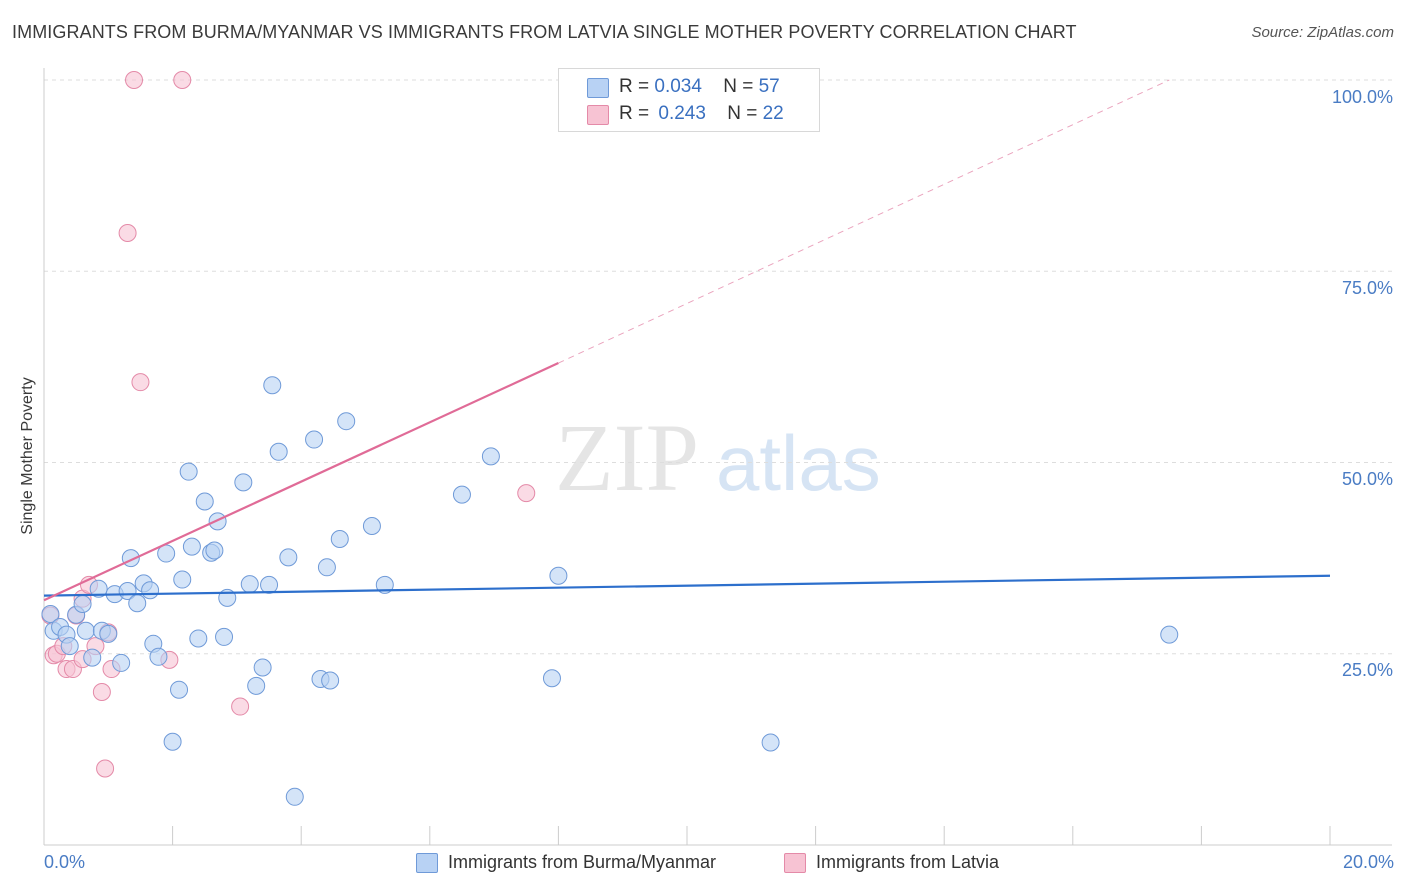 This screenshot has width=1406, height=892. I want to click on y-tick-label-50: 50.0%, so click(1367, 479).